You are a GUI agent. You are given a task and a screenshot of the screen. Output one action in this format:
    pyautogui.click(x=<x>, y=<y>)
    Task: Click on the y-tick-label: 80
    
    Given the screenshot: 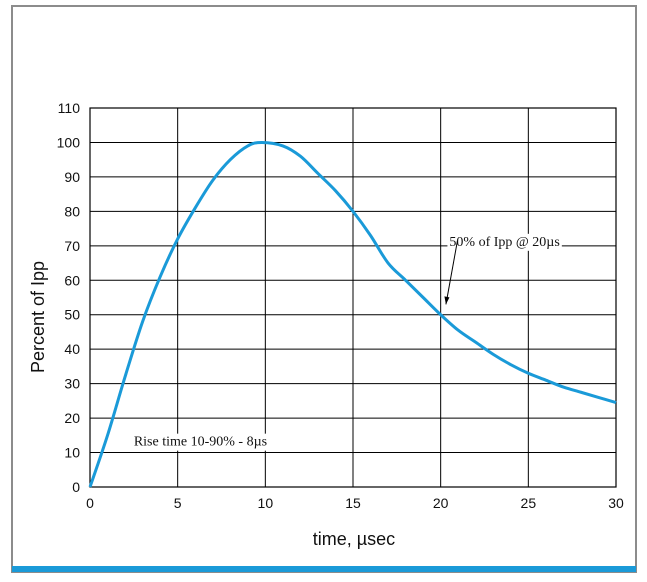 What is the action you would take?
    pyautogui.click(x=72, y=211)
    